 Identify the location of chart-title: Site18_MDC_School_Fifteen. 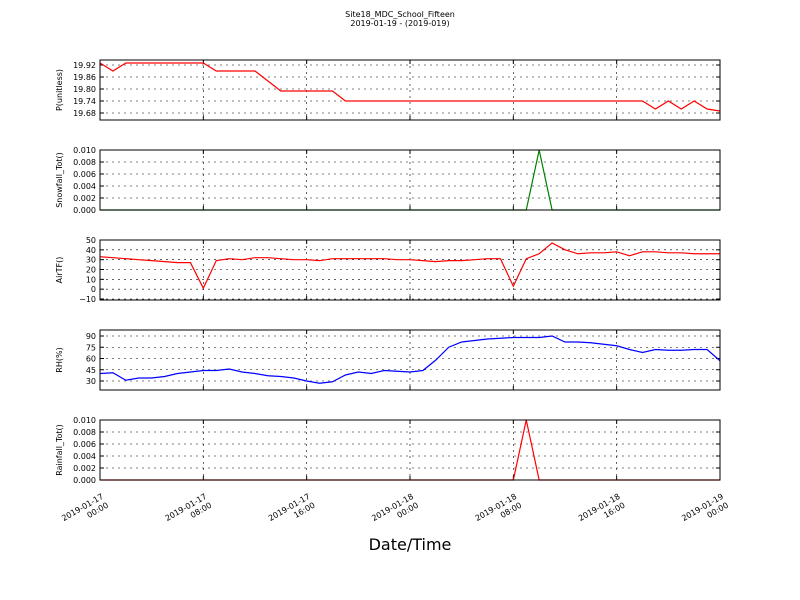
(400, 14).